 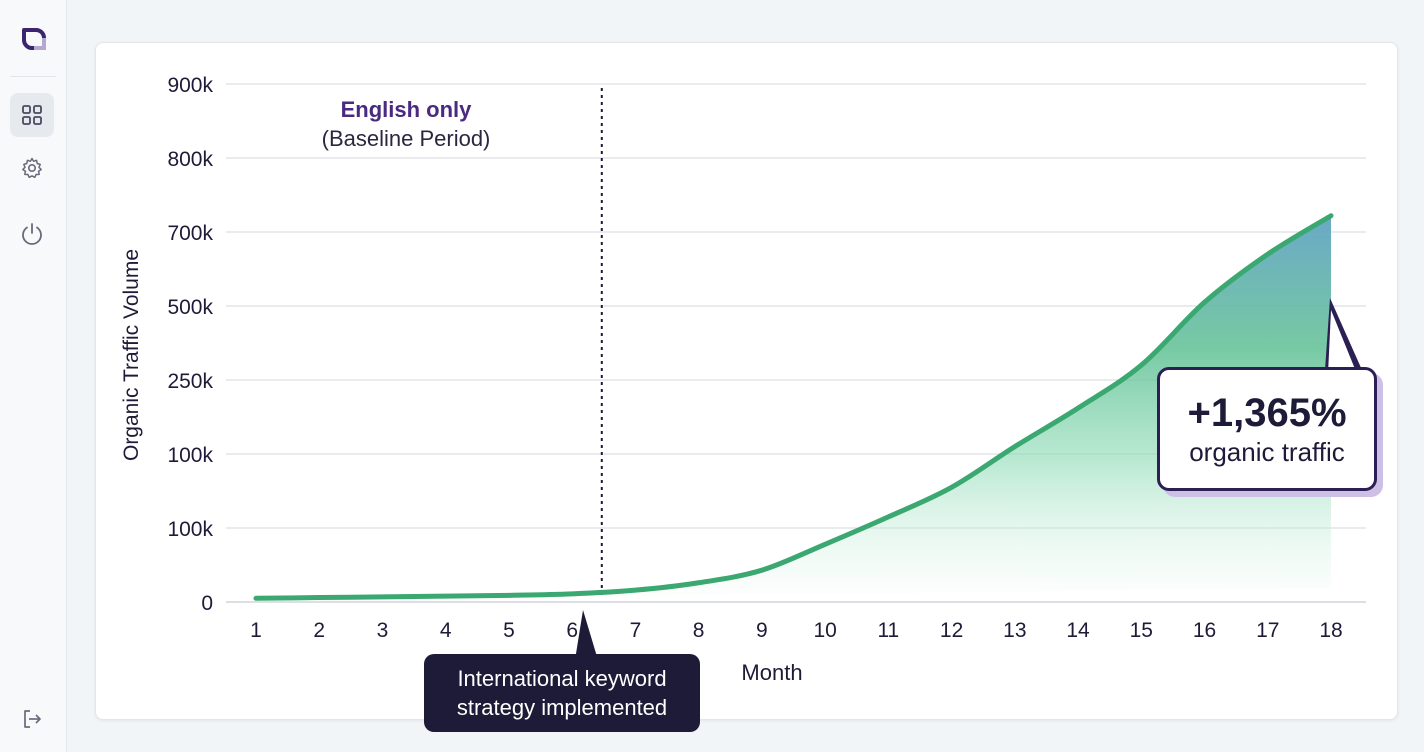 I want to click on sidebar-item-logout, so click(x=32, y=719).